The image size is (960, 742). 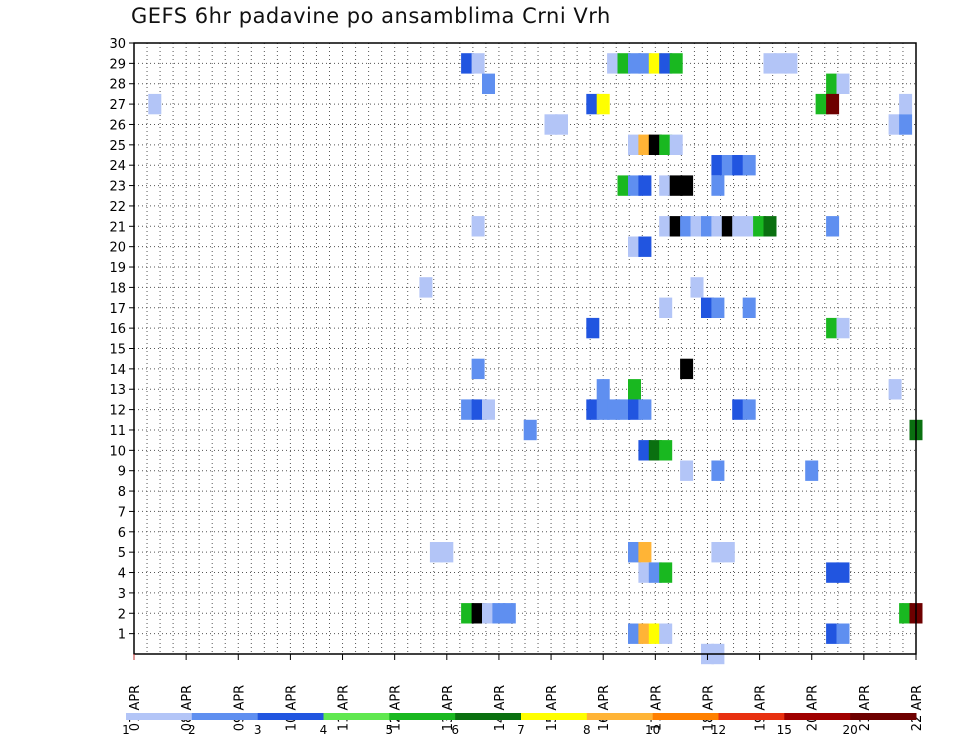 I want to click on x-tick-label: 21 APR, so click(x=865, y=708).